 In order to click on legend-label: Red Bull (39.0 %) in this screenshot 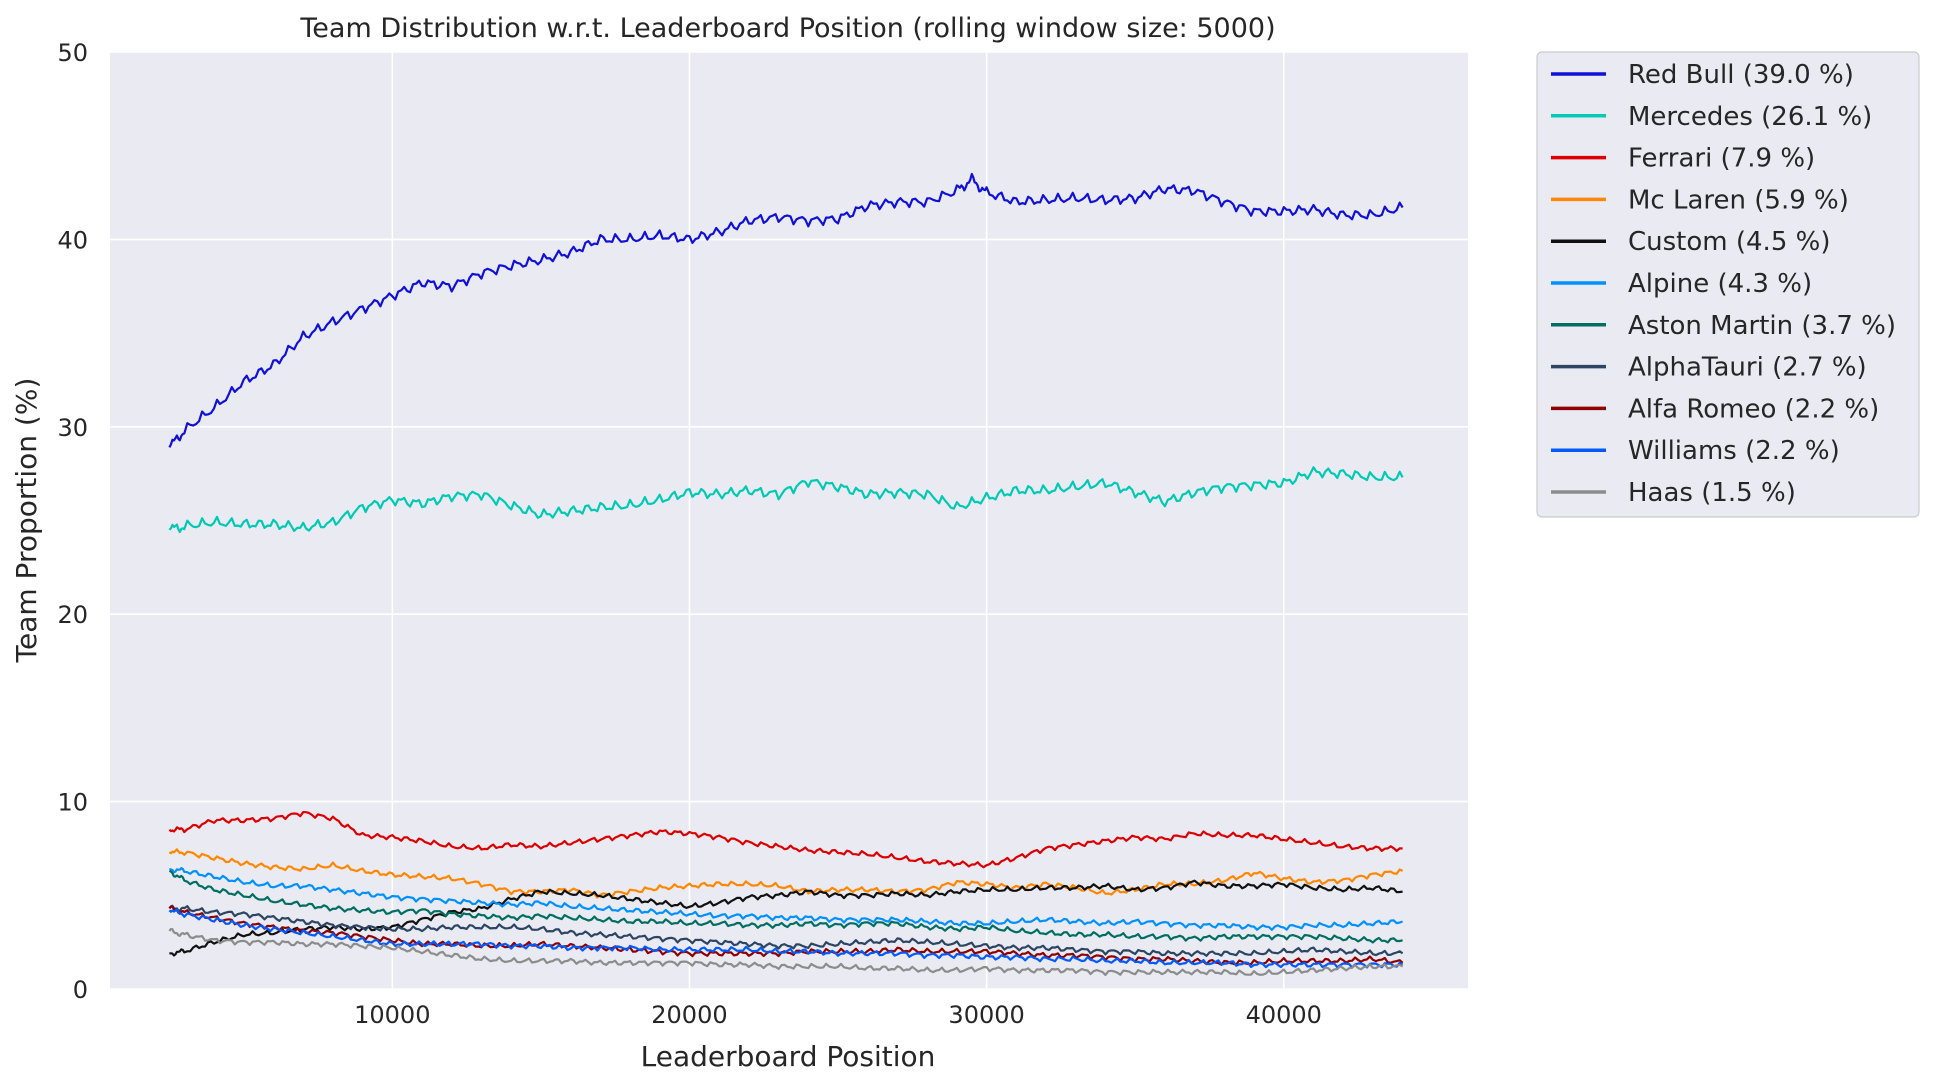, I will do `click(1741, 75)`.